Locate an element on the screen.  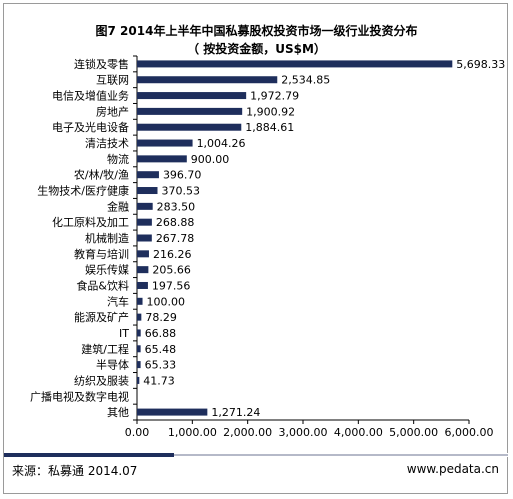
x-tick-label: 6,000.00 is located at coordinates (469, 432).